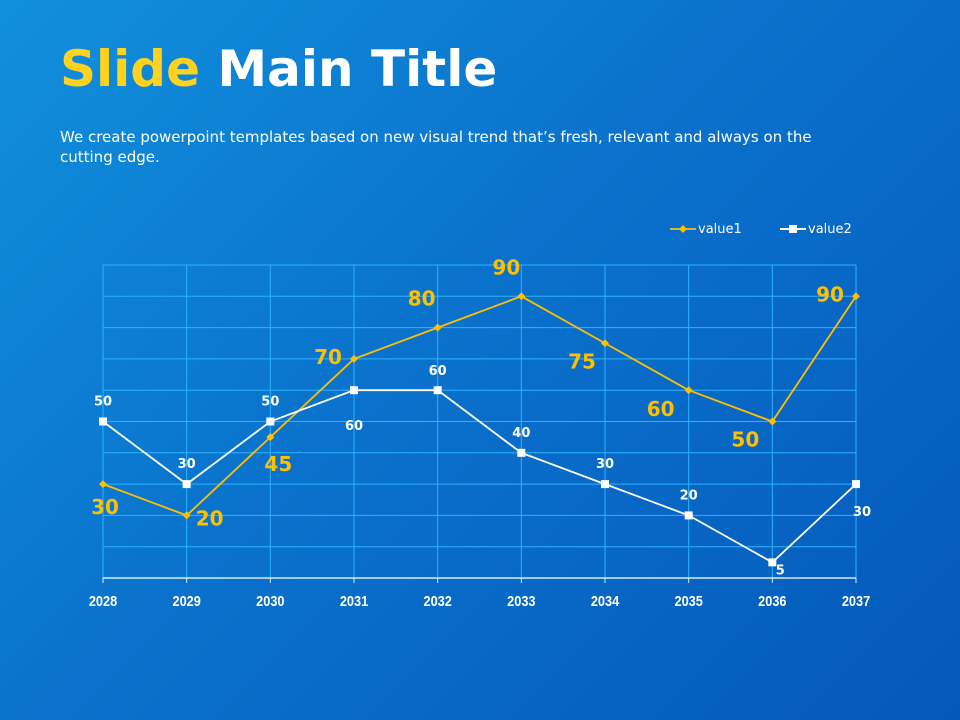 This screenshot has width=960, height=720. Describe the element at coordinates (856, 600) in the screenshot. I see `x-tick-label: 2037` at that location.